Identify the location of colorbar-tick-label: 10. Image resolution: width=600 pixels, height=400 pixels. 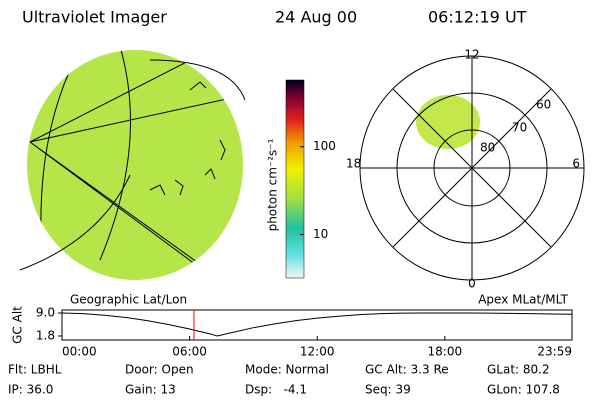
(320, 234).